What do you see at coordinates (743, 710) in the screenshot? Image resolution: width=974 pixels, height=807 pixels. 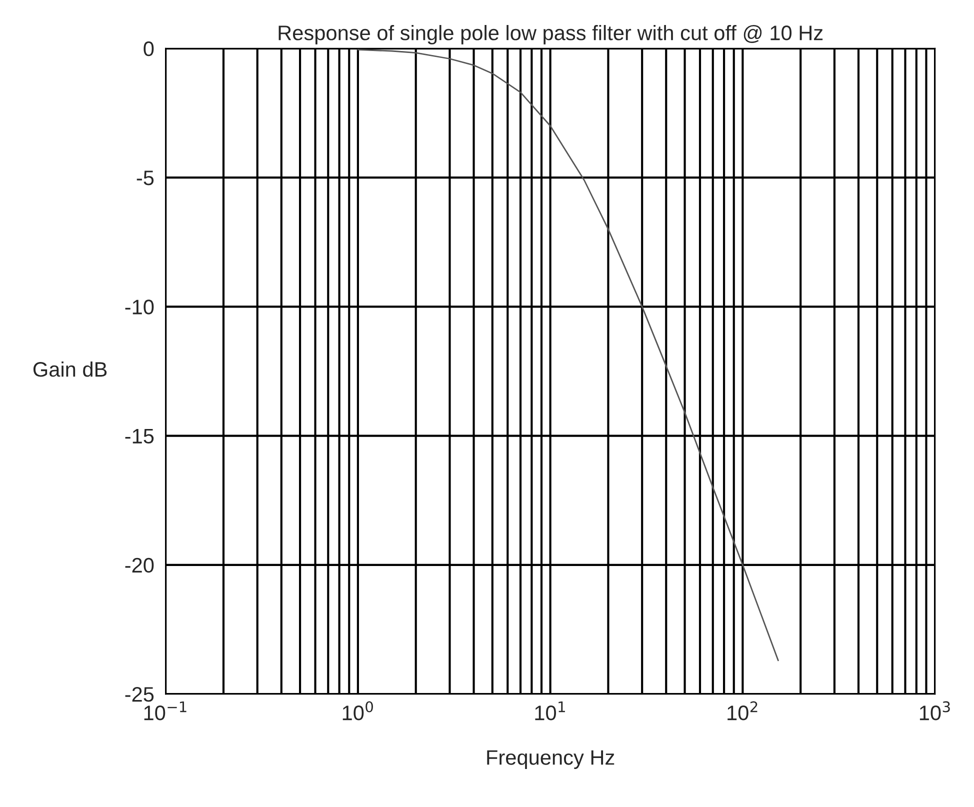 I see `x-tick-label: 10$^{2}$` at bounding box center [743, 710].